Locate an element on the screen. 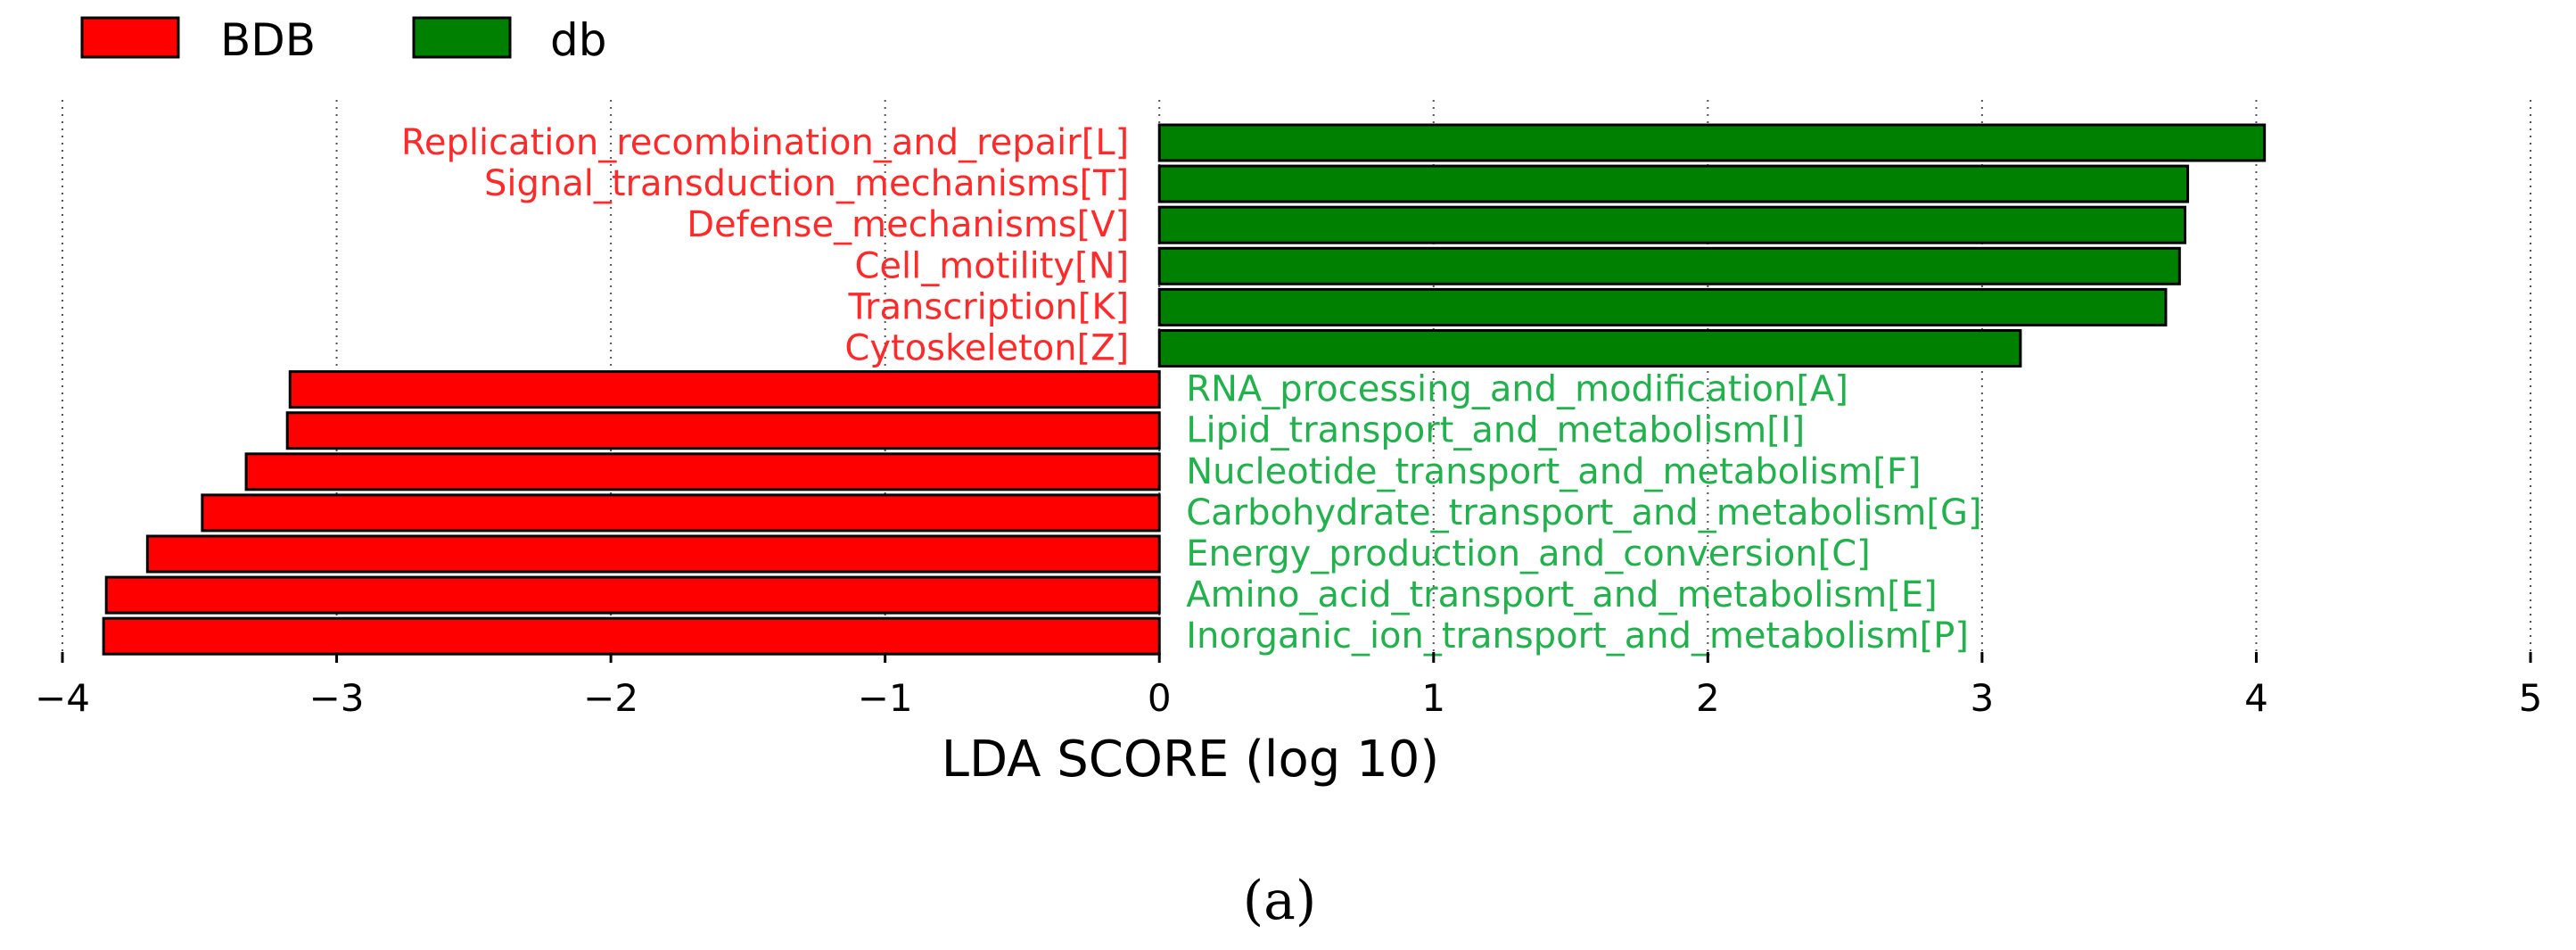  bar-label-Nucleotide_transport_and_metabolism[F]: Nucleotide_transport_and_metabolism[F] is located at coordinates (1553, 471).